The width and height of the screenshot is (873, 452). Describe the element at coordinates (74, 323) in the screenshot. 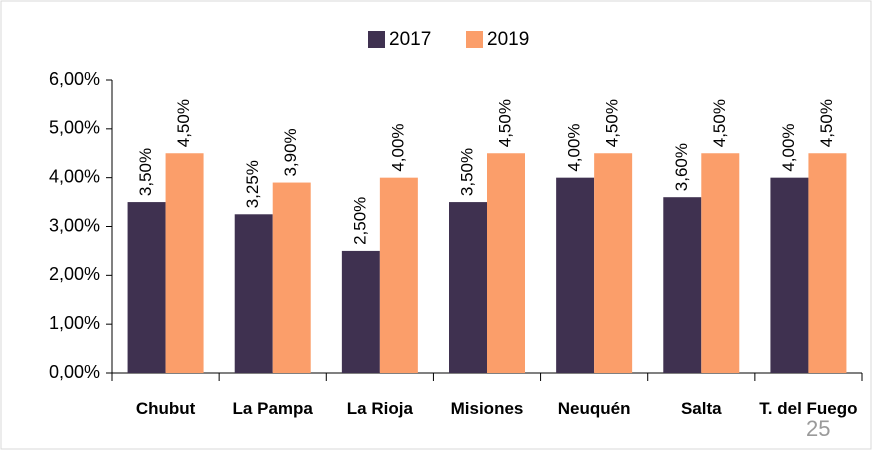

I see `y-tick-label: 1,00%` at that location.